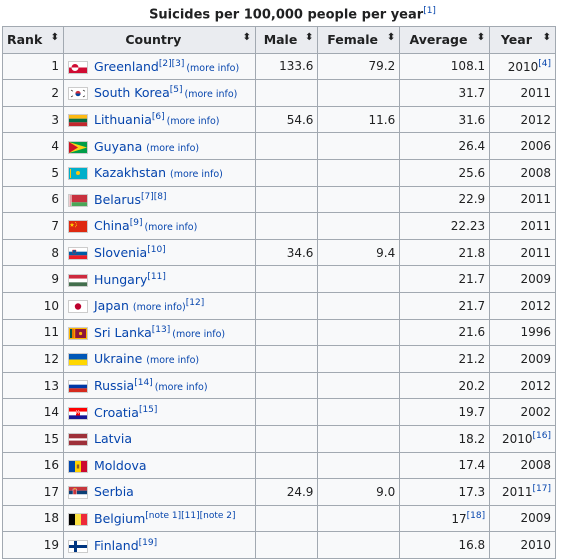 The height and width of the screenshot is (559, 585). Describe the element at coordinates (445, 438) in the screenshot. I see `average-cell: 18.2` at that location.